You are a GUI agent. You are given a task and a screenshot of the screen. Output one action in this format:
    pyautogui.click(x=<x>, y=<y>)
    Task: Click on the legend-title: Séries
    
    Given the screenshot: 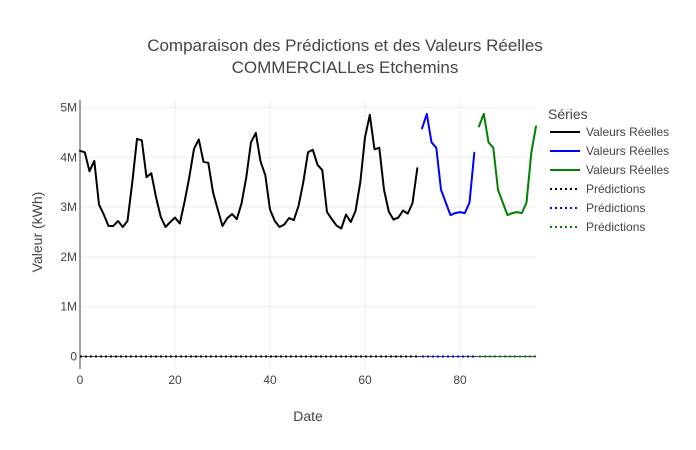 What is the action you would take?
    pyautogui.click(x=568, y=114)
    